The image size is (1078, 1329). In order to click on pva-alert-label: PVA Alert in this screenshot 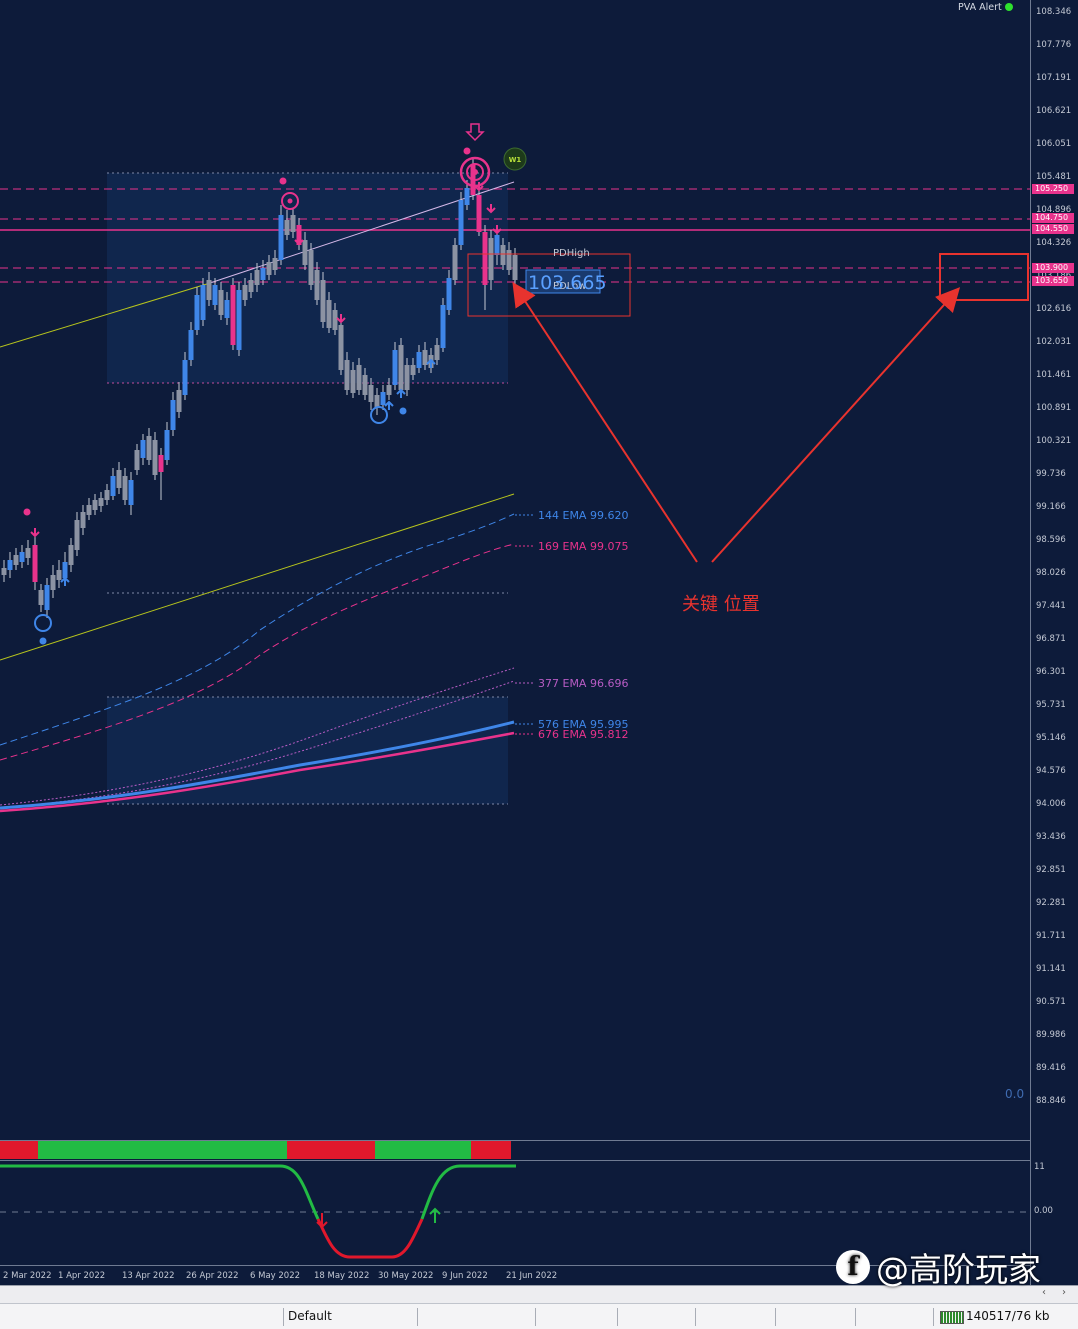, I will do `click(980, 7)`.